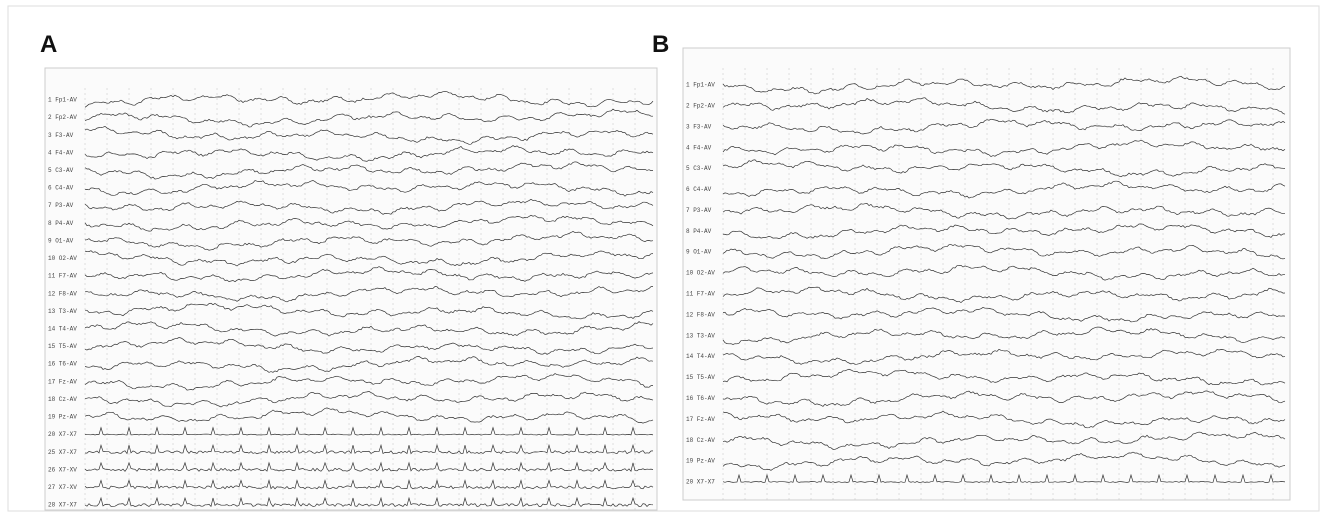  I want to click on panel-label: B, so click(660, 44).